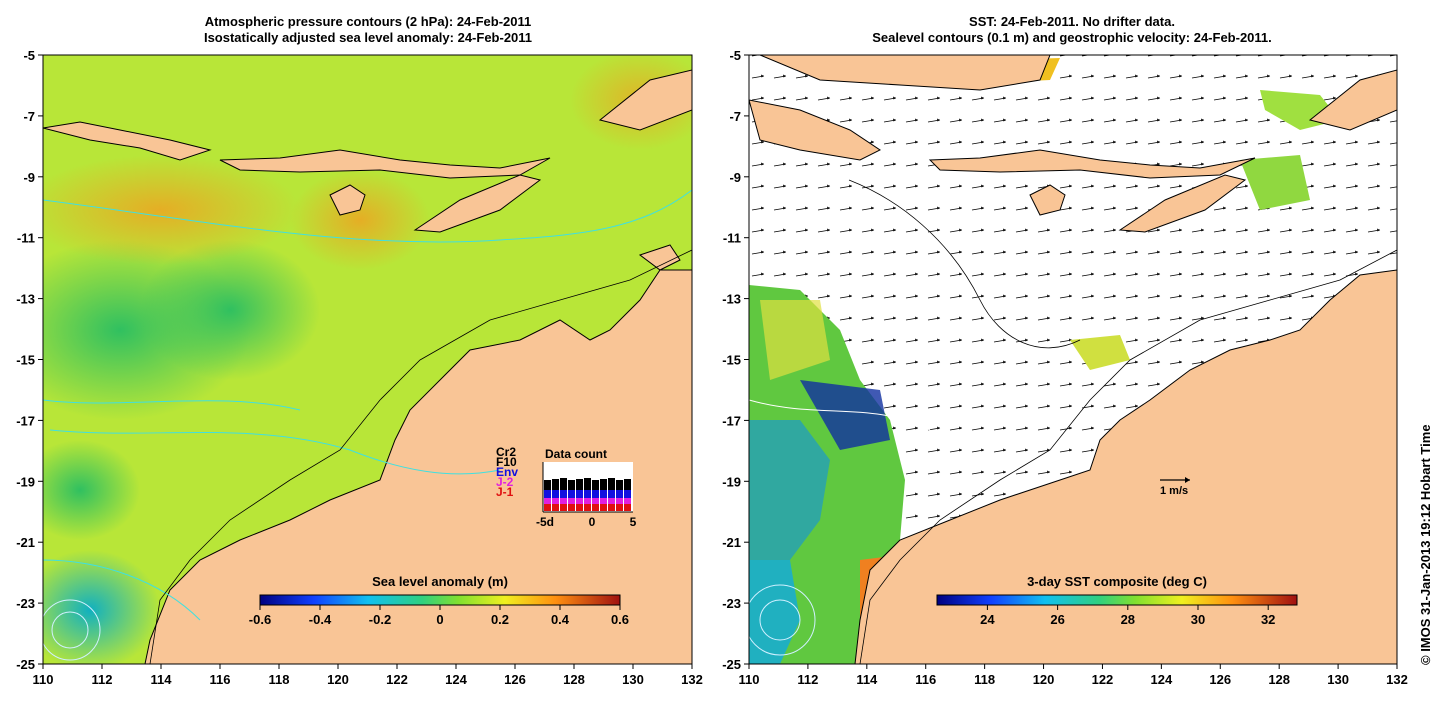  Describe the element at coordinates (439, 619) in the screenshot. I see `left-colorbar-tick-label: 0` at that location.